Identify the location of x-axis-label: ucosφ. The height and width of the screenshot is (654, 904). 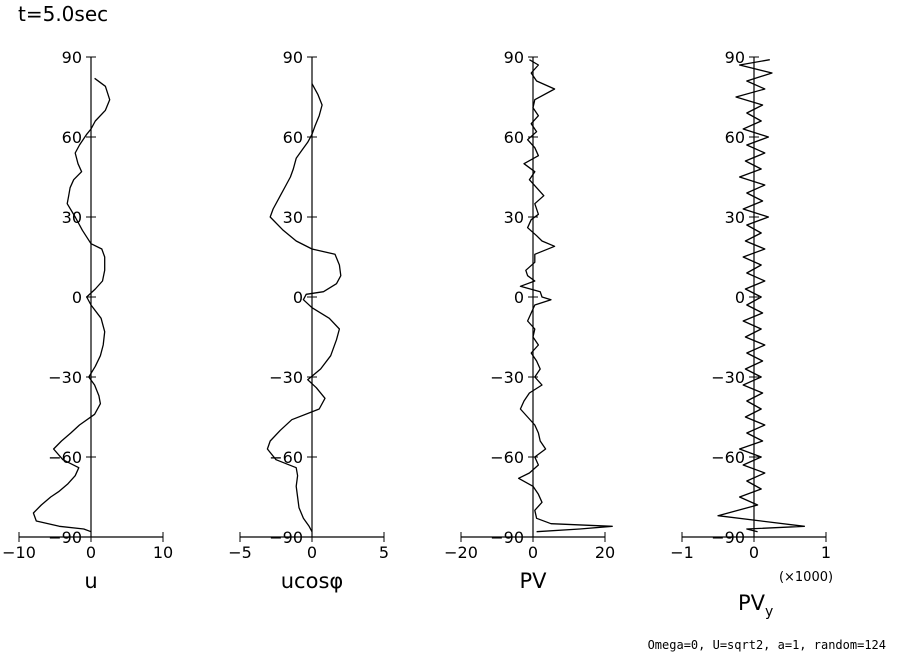
(312, 581).